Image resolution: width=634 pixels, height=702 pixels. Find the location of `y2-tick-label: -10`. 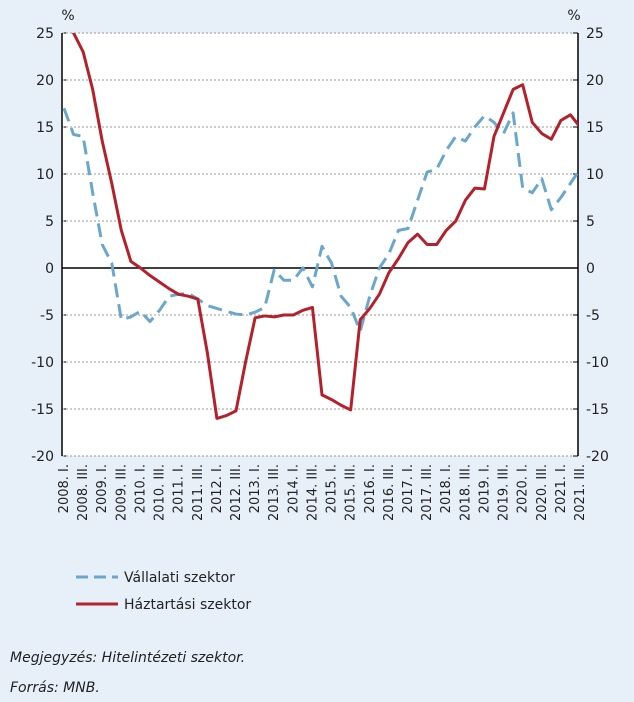

y2-tick-label: -10 is located at coordinates (597, 363).